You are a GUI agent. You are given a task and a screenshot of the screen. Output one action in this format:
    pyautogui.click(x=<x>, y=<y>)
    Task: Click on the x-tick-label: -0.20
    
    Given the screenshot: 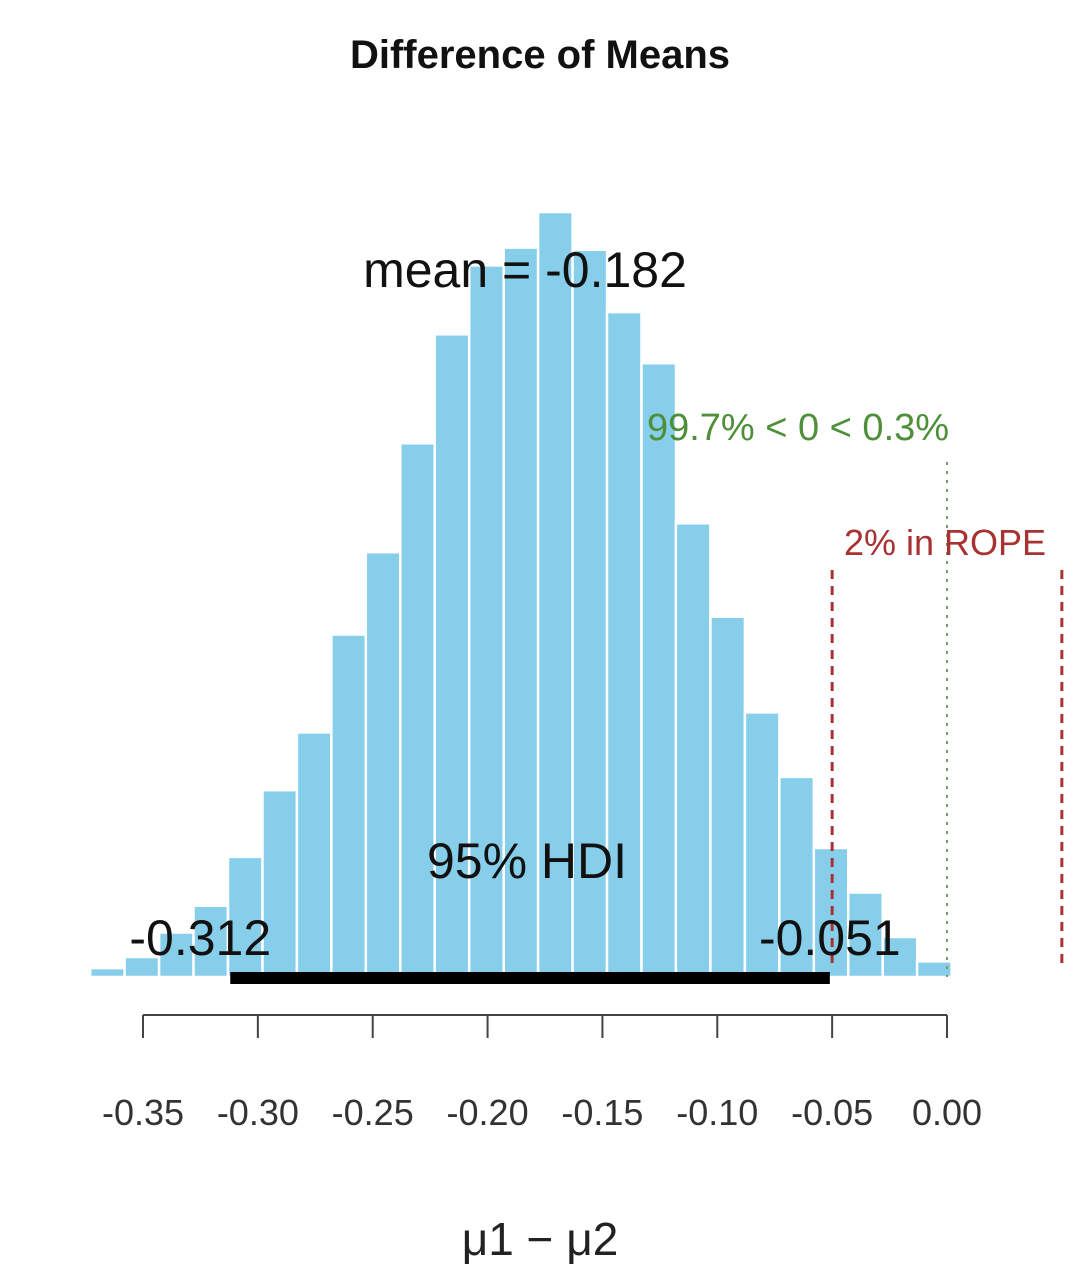 What is the action you would take?
    pyautogui.click(x=488, y=1112)
    